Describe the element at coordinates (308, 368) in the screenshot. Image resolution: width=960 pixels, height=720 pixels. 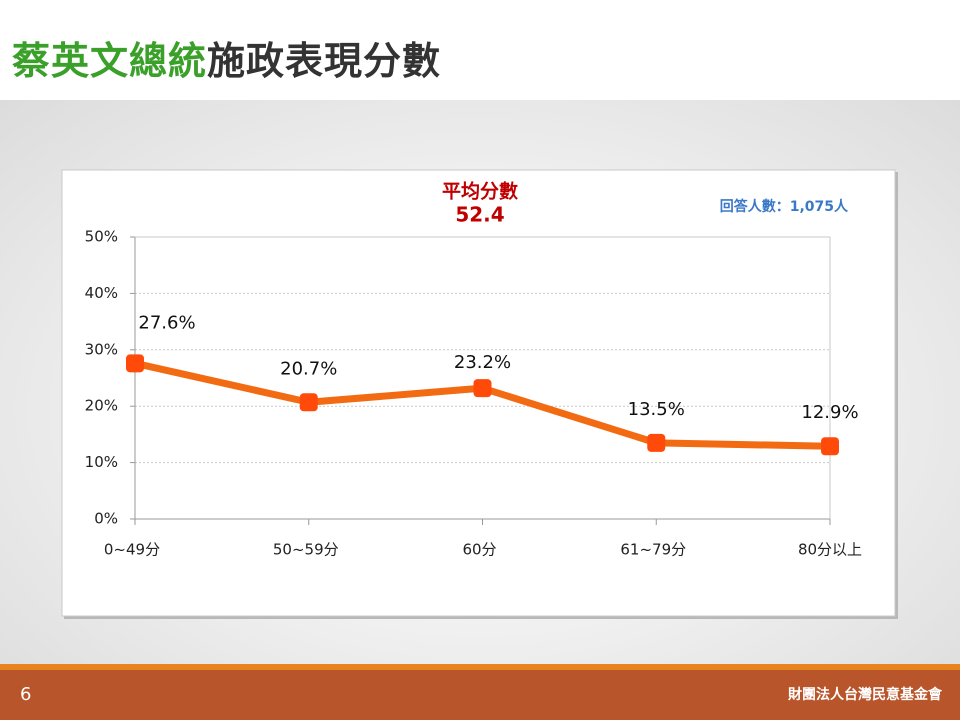
I see `value-label: 20.7%` at that location.